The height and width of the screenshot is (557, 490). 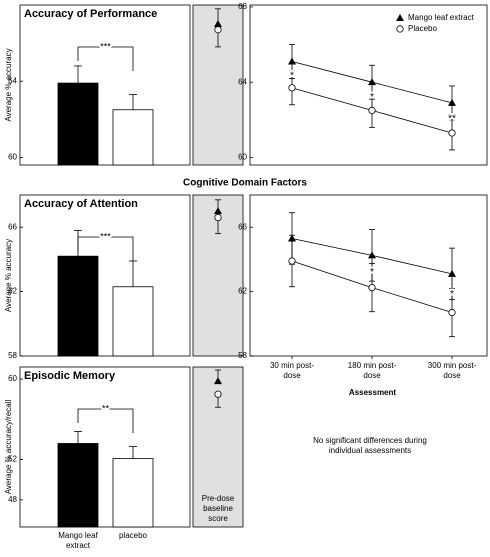 What do you see at coordinates (12, 459) in the screenshot?
I see `y-tick-label: 52` at bounding box center [12, 459].